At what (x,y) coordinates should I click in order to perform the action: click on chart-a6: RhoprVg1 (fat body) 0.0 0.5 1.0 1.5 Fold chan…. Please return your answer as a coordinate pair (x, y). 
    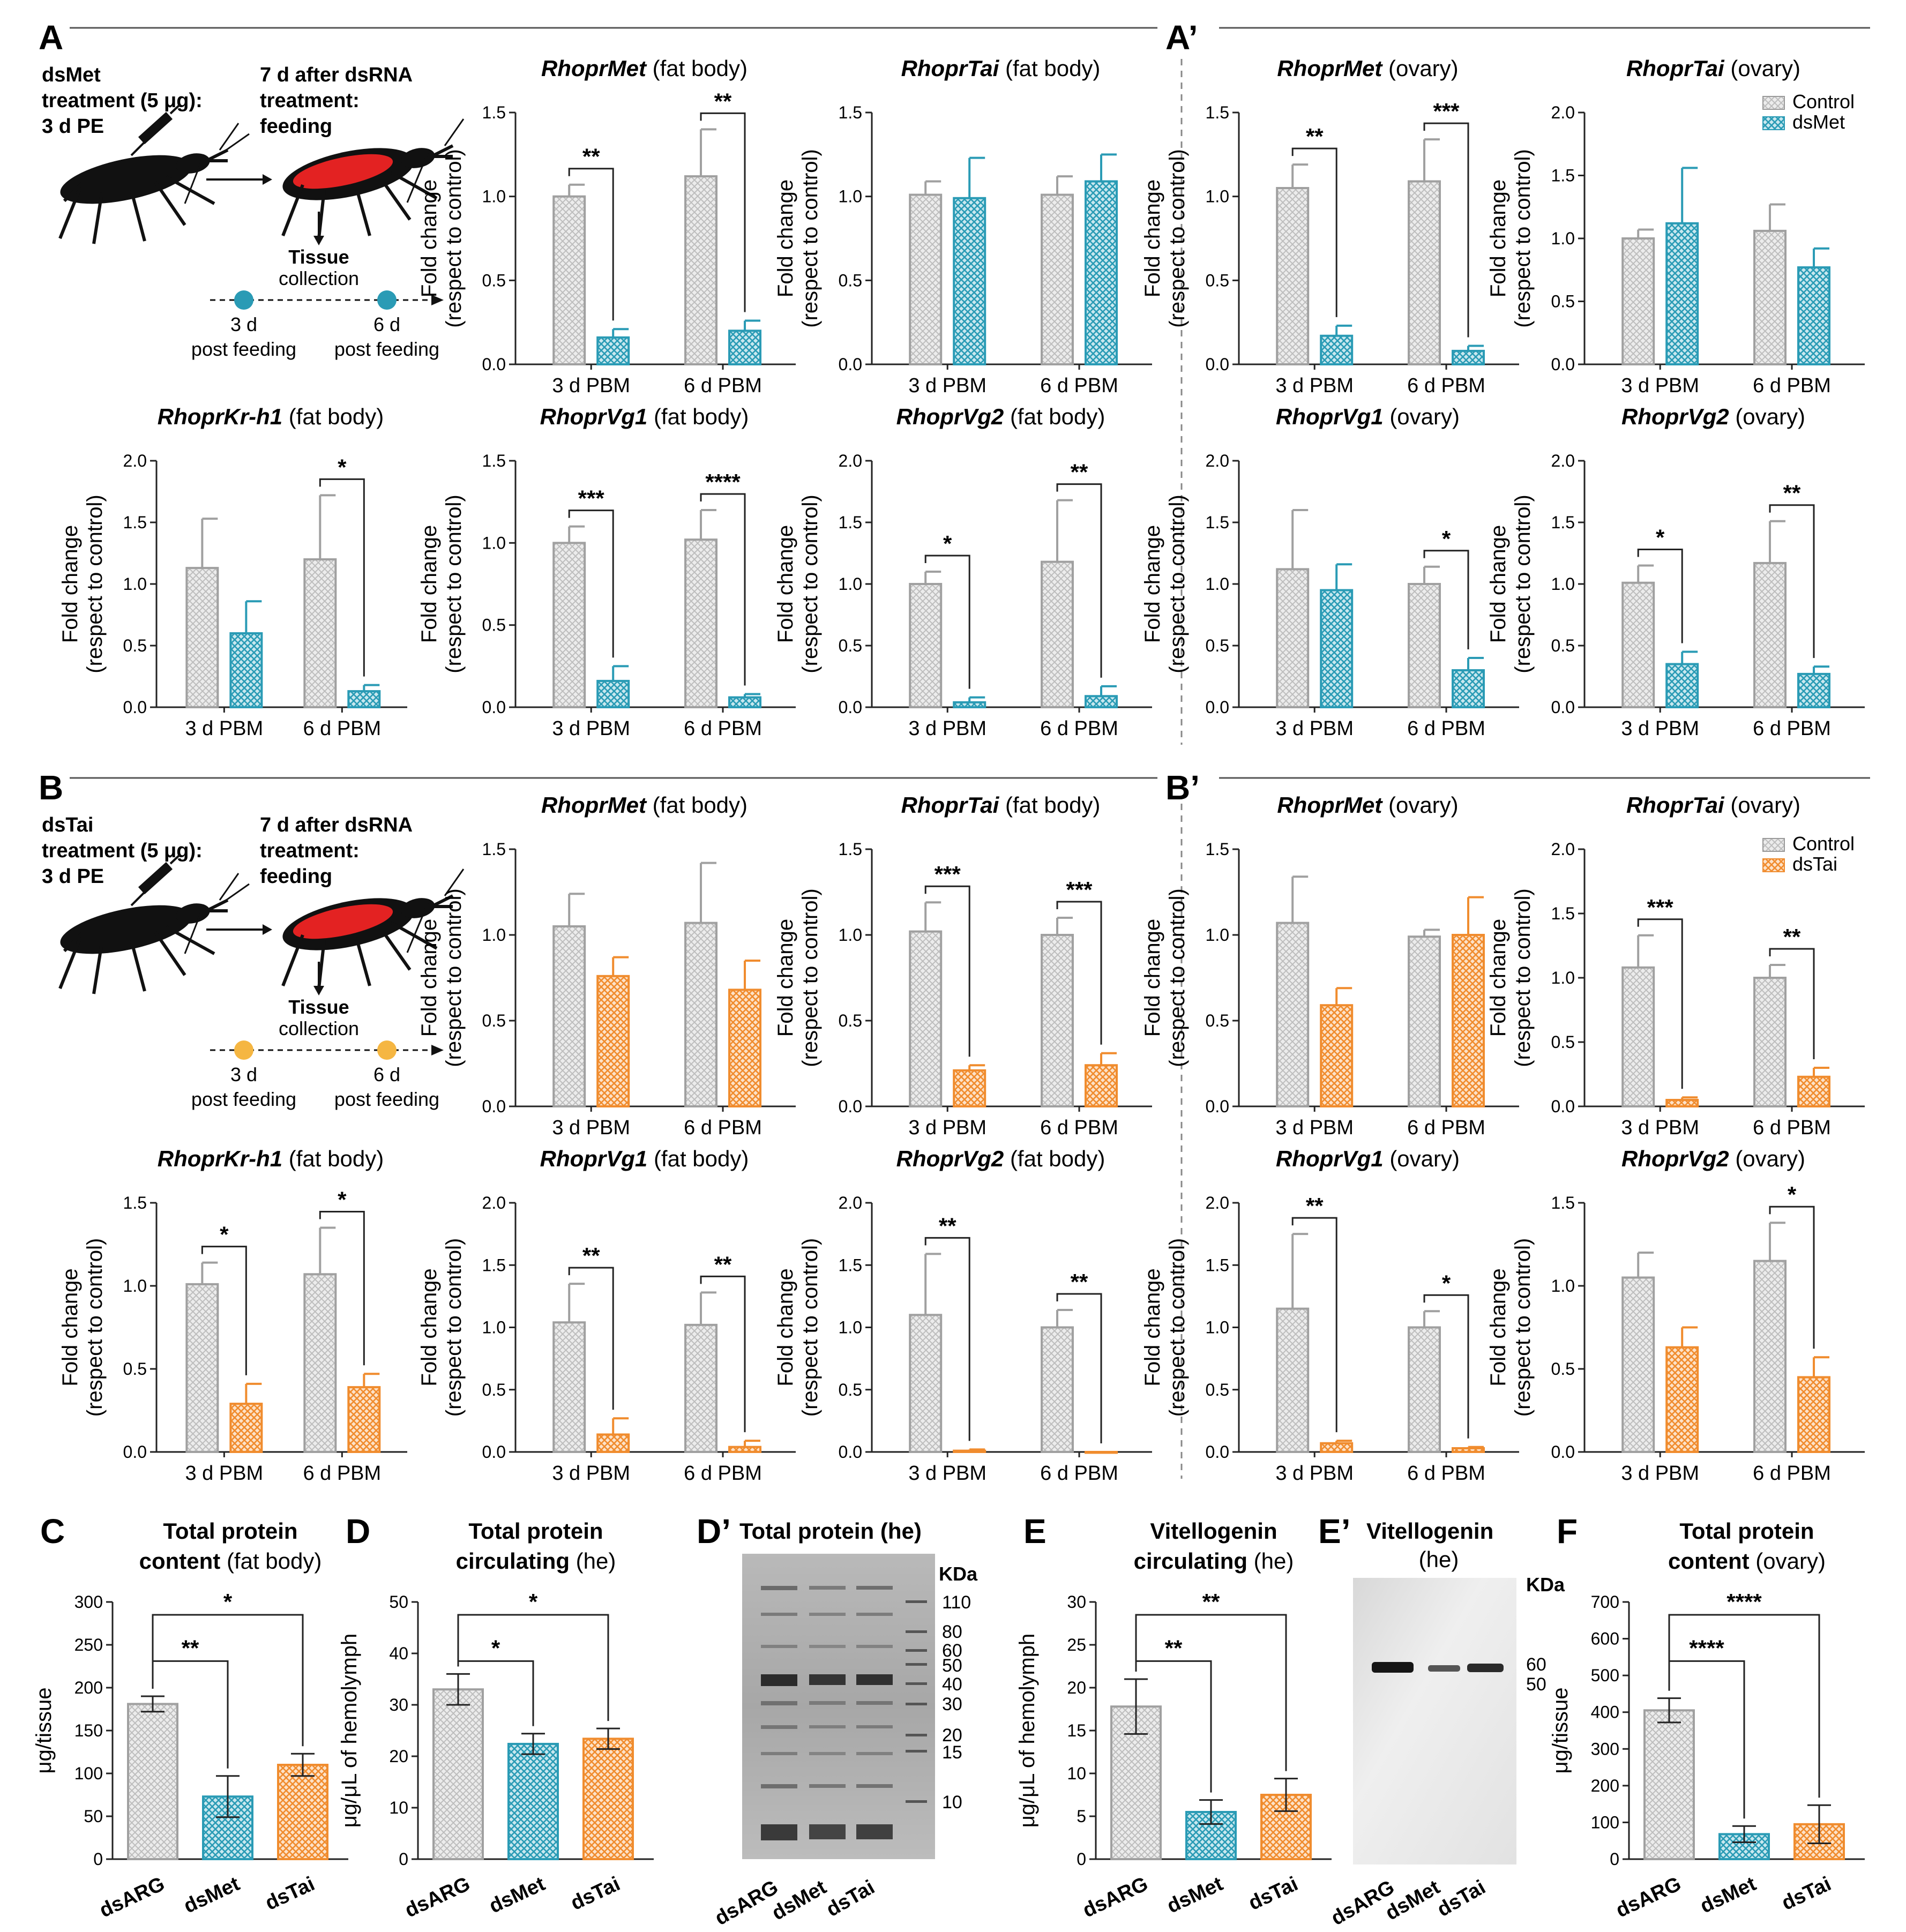
    Looking at the image, I should click on (606, 572).